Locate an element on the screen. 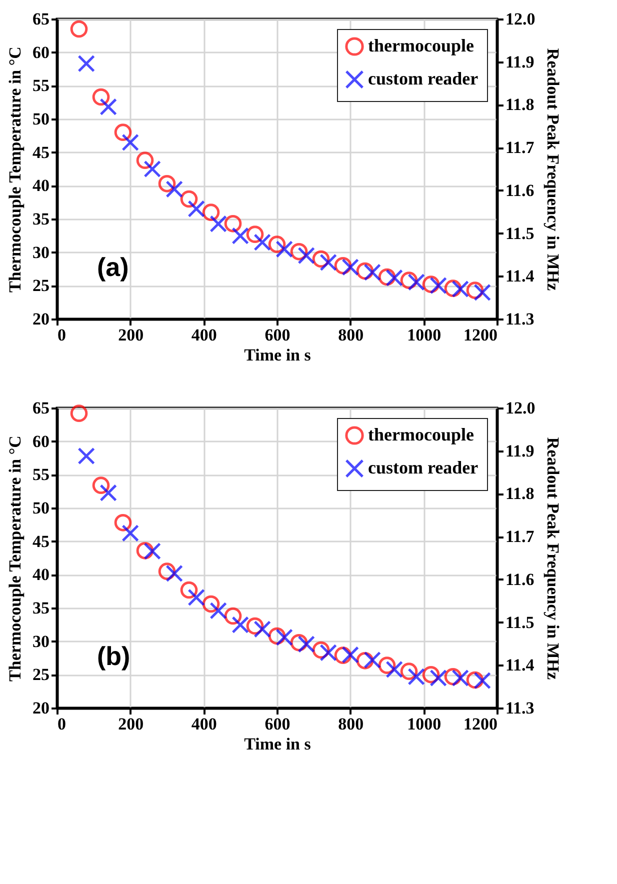 This screenshot has height=884, width=617. annotation: (b) is located at coordinates (113, 656).